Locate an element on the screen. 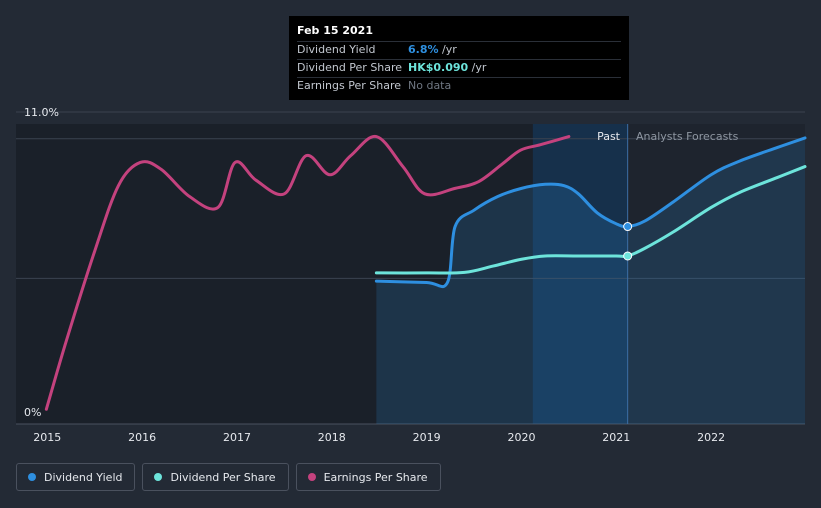 This screenshot has width=821, height=508. x-tick-label: 2017 is located at coordinates (237, 437).